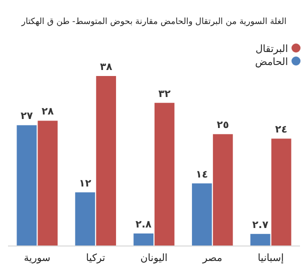  I want to click on data-label: ٢.٨, so click(144, 224).